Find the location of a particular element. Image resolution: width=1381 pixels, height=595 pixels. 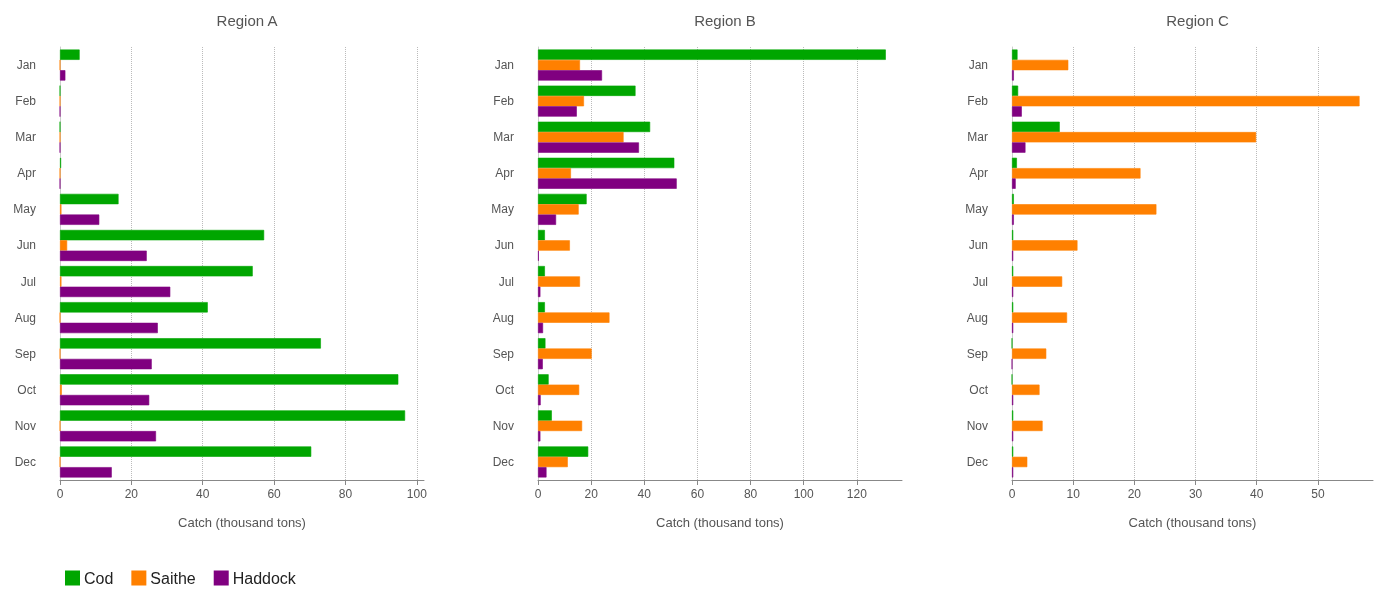

chart-title: Region A is located at coordinates (247, 20).